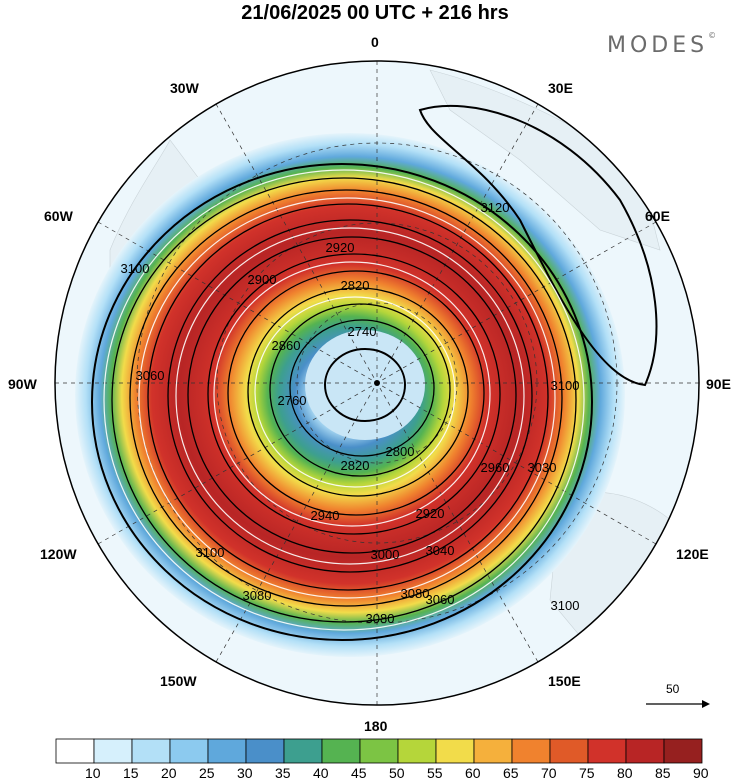 This screenshot has width=750, height=782. I want to click on colorbar-label: 70, so click(549, 773).